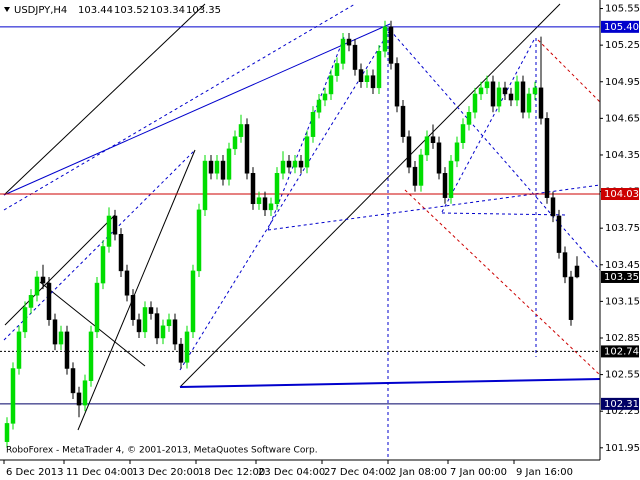  What do you see at coordinates (231, 472) in the screenshot?
I see `x-tick-label: 18 Dec 12:00` at bounding box center [231, 472].